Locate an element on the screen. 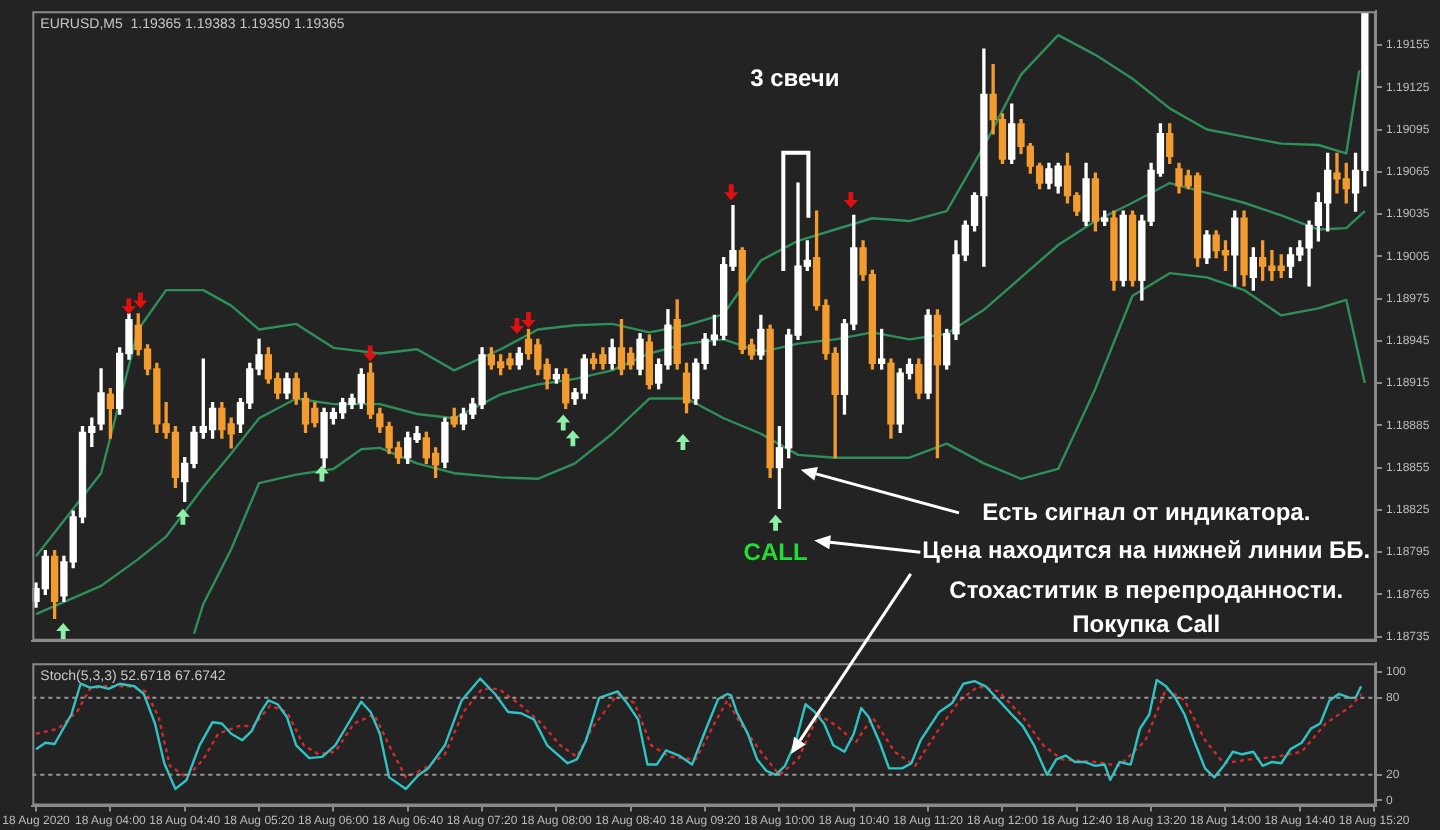 Image resolution: width=1440 pixels, height=830 pixels. annotation: Покупка Call is located at coordinates (1146, 623).